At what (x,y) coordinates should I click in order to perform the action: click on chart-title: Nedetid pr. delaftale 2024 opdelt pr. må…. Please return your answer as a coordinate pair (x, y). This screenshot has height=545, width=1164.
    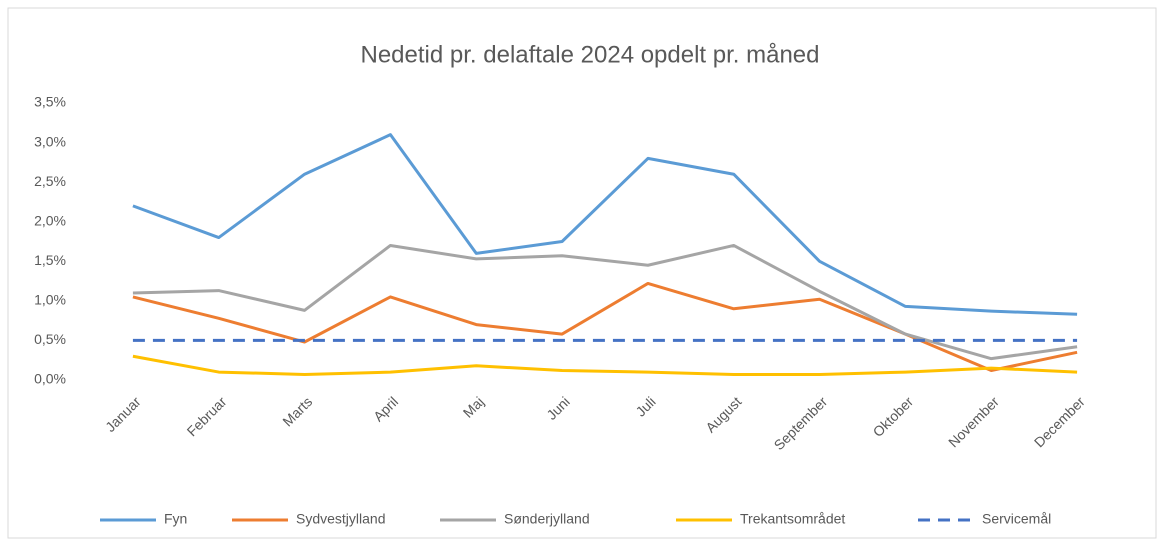
    Looking at the image, I should click on (590, 54).